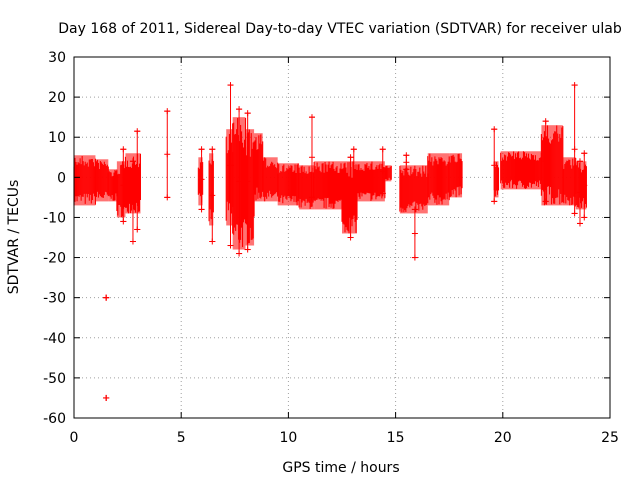 The image size is (640, 480). What do you see at coordinates (54, 419) in the screenshot?
I see `y-tick-label: -60` at bounding box center [54, 419].